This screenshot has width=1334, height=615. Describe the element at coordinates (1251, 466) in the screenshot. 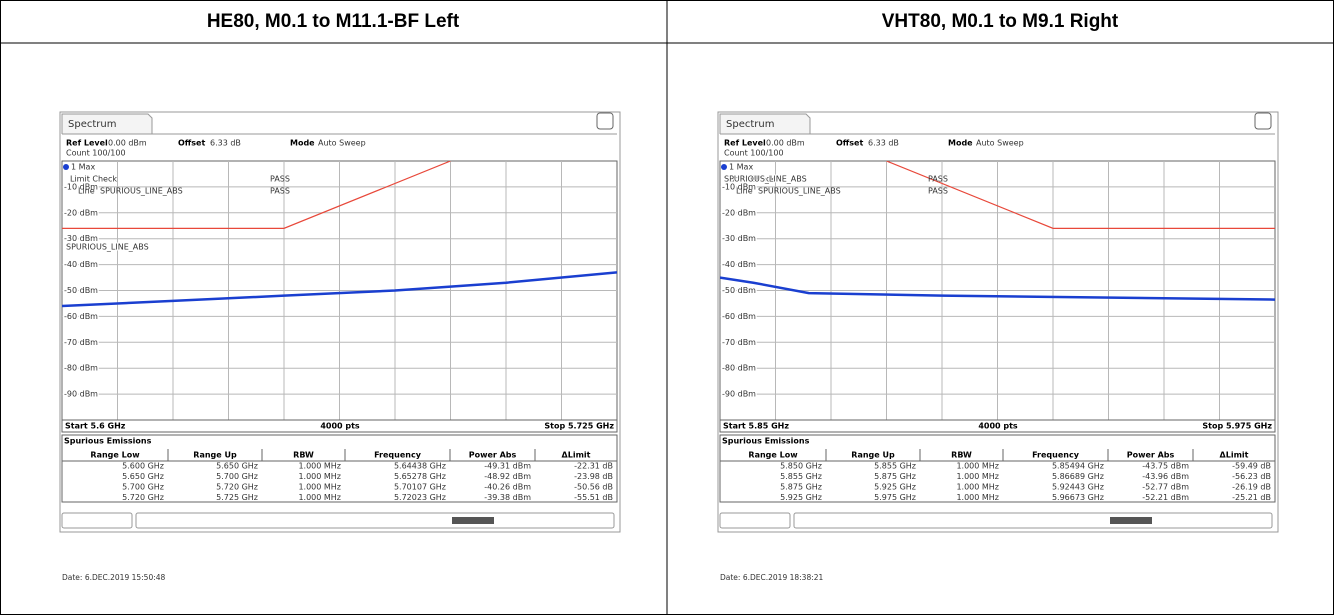

I see `table-cell: -59.49 dB` at that location.